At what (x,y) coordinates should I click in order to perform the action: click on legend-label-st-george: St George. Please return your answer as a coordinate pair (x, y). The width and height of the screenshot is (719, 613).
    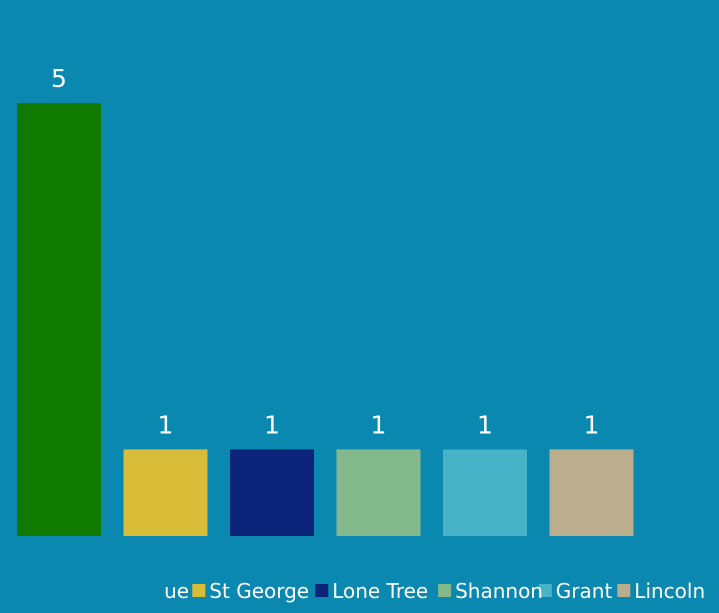
    Looking at the image, I should click on (259, 591).